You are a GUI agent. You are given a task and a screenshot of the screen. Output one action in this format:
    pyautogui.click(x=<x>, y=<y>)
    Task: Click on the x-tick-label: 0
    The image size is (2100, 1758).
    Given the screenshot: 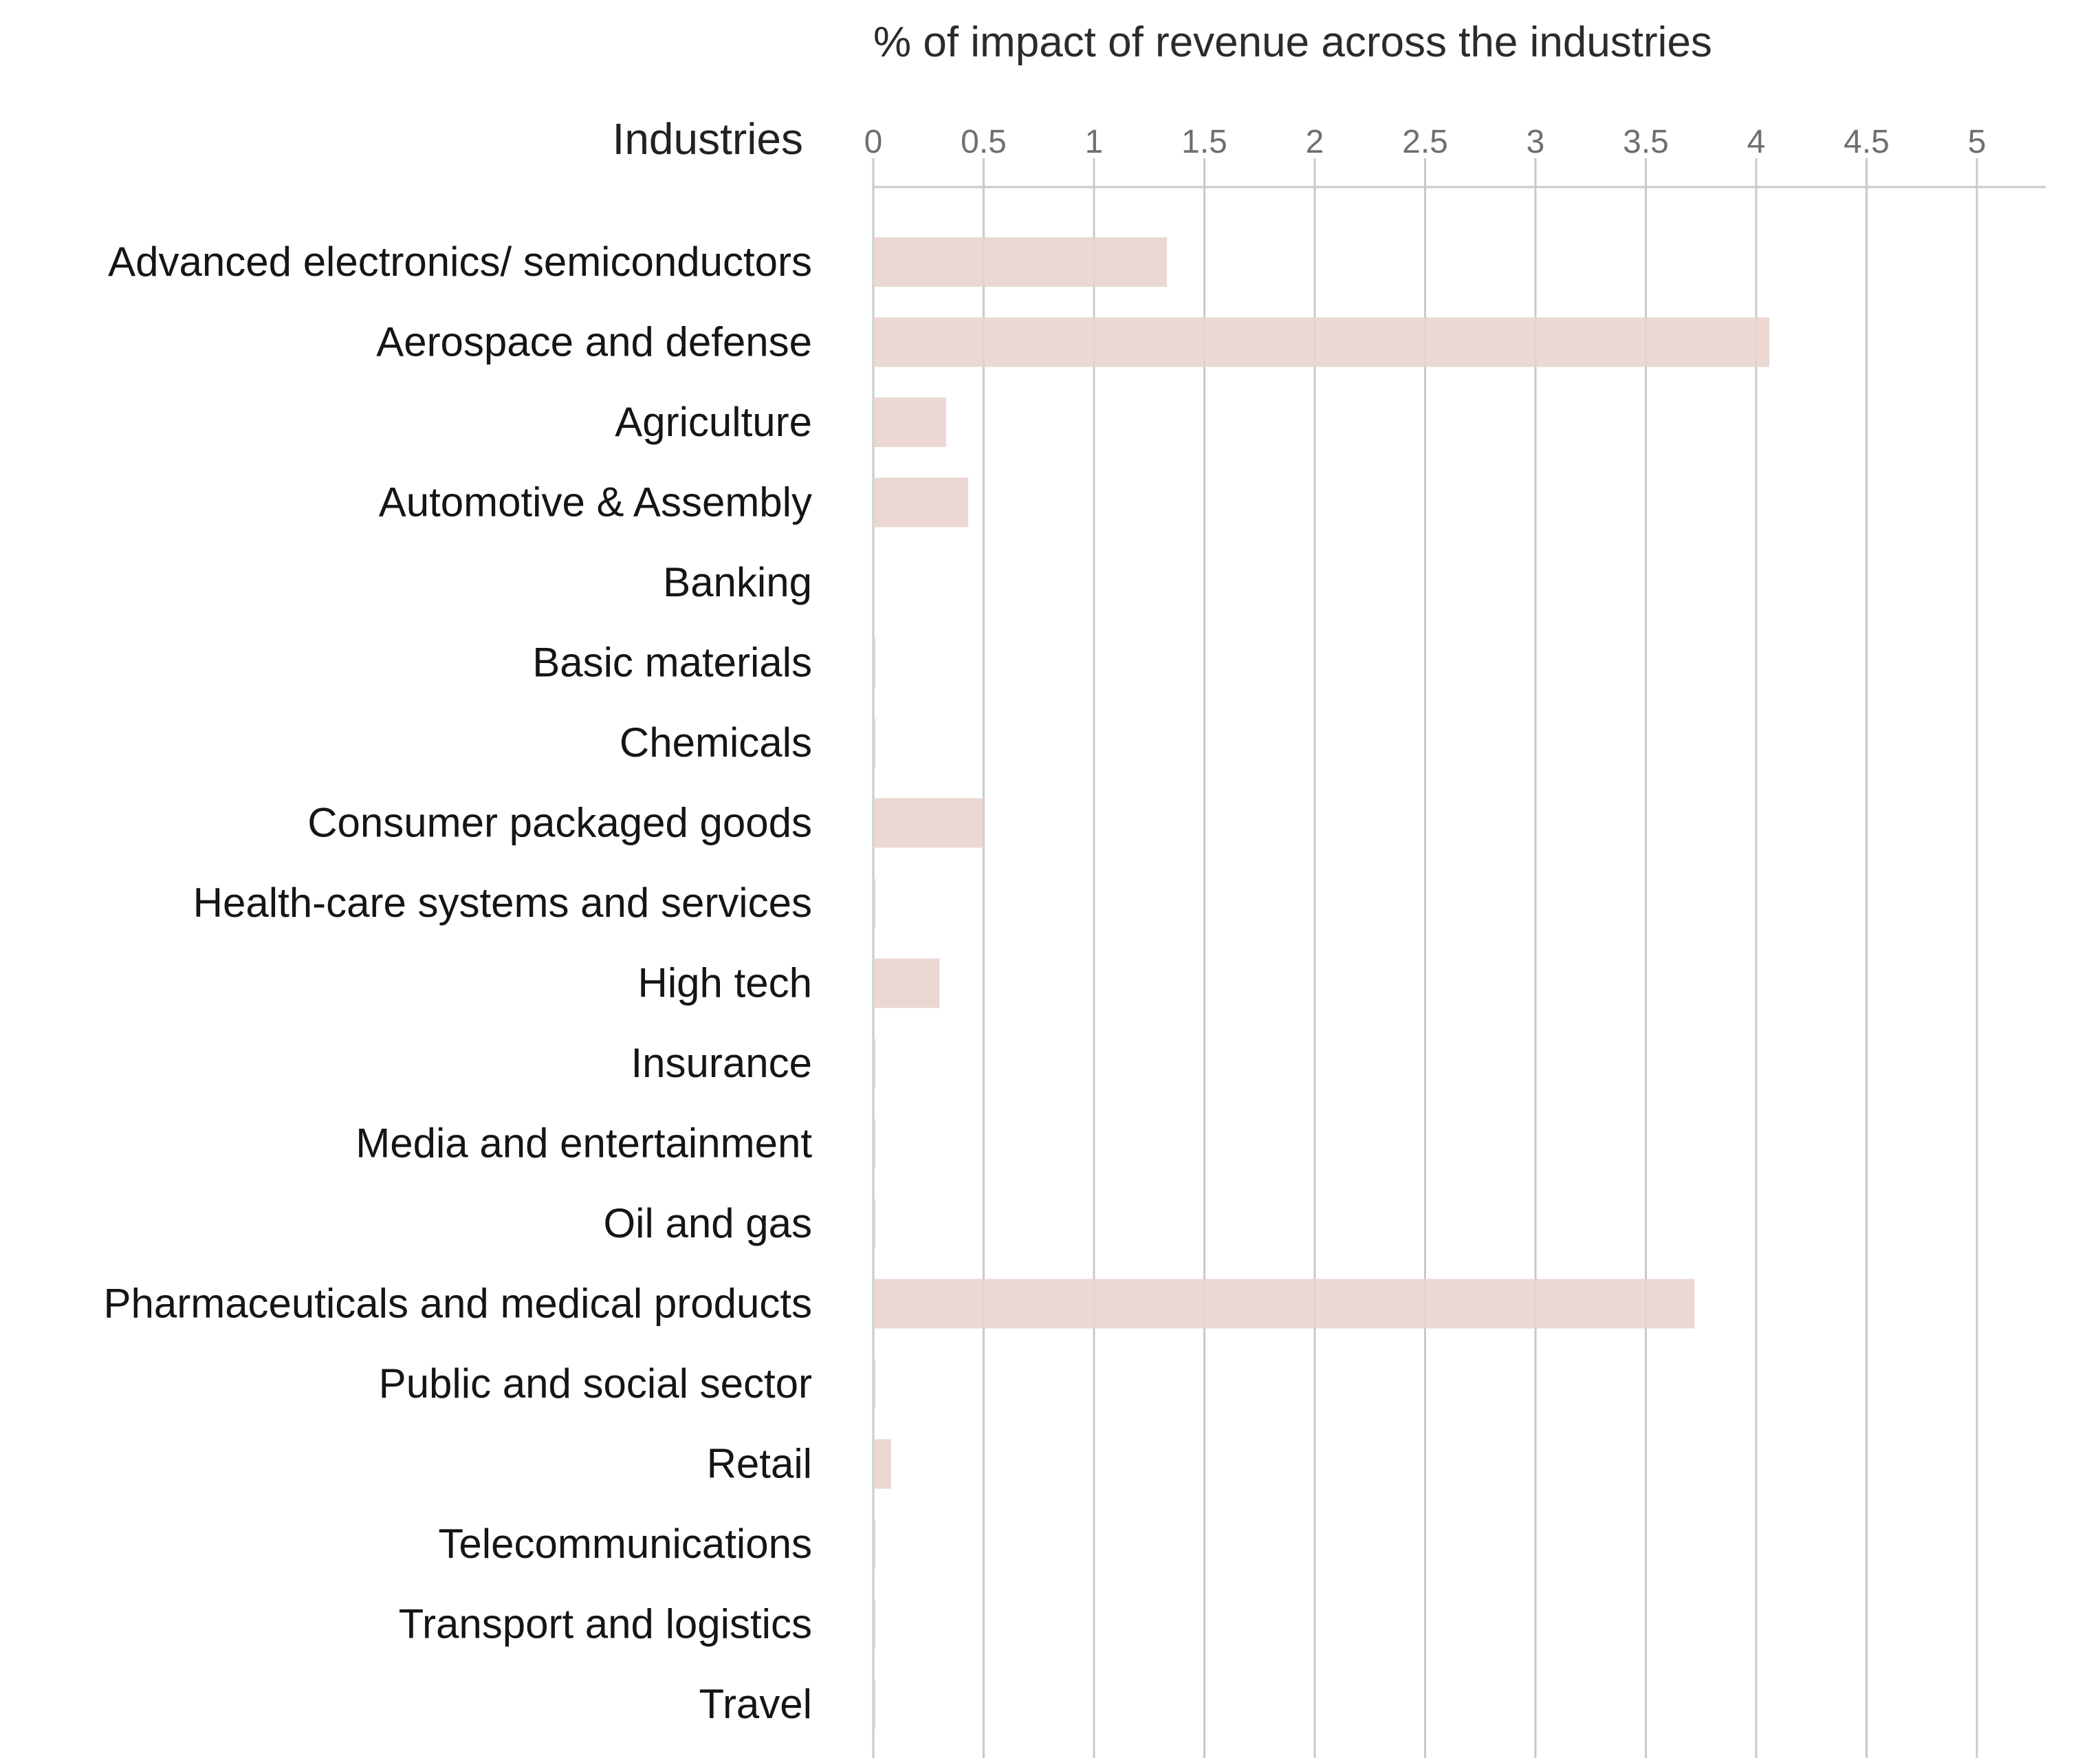 What is the action you would take?
    pyautogui.click(x=873, y=142)
    